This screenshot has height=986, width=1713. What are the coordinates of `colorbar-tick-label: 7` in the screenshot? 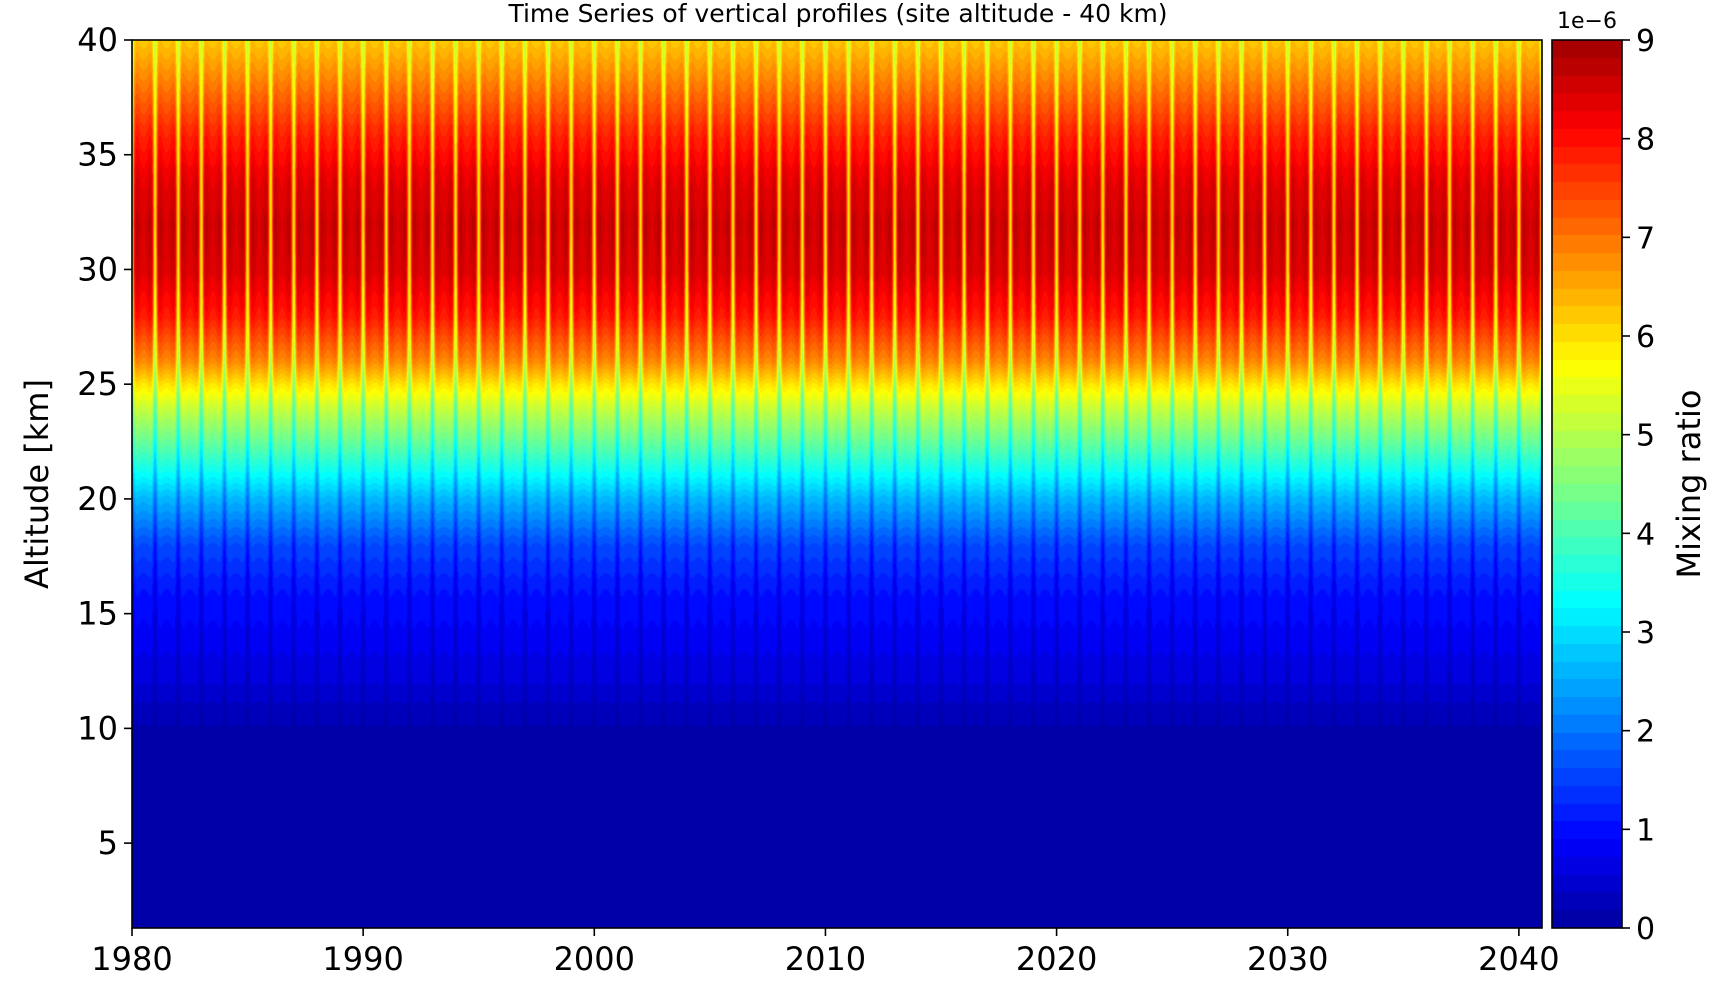 It's located at (1645, 238).